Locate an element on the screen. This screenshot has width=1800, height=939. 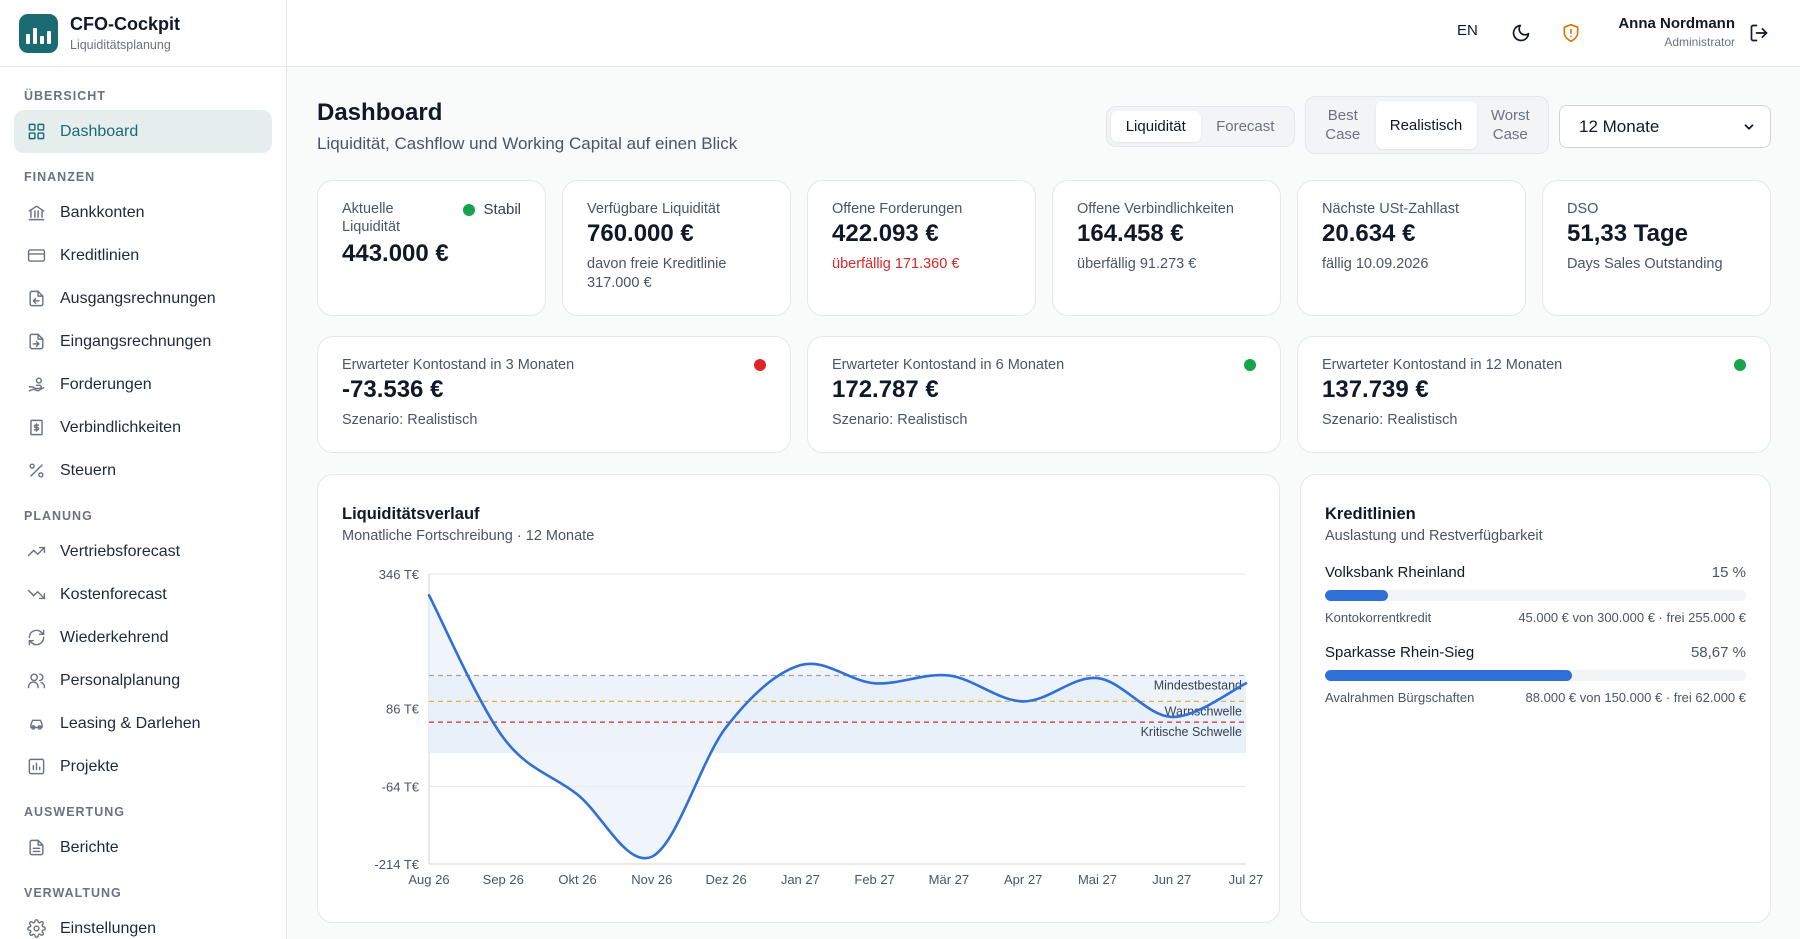
liquidity-chart-title: Liquiditätsverlauf is located at coordinates (411, 514).